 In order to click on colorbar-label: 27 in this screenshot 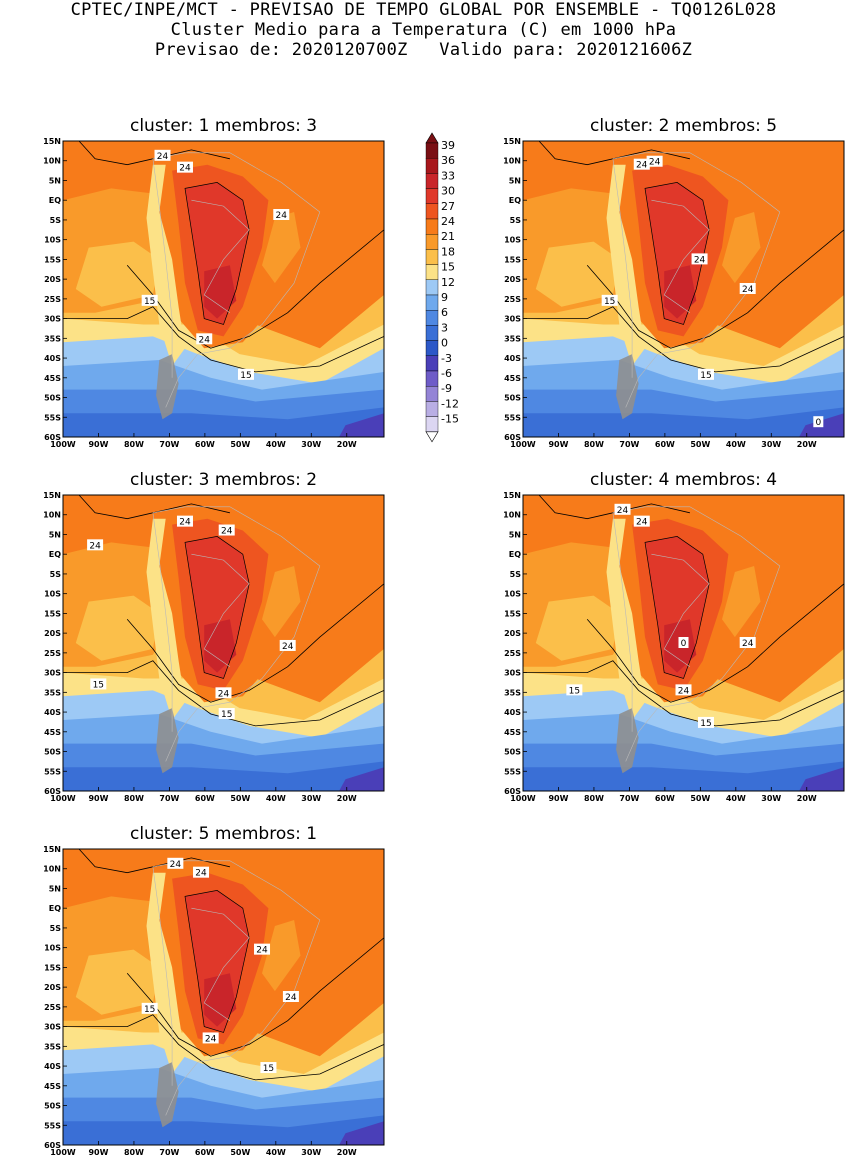, I will do `click(448, 206)`.